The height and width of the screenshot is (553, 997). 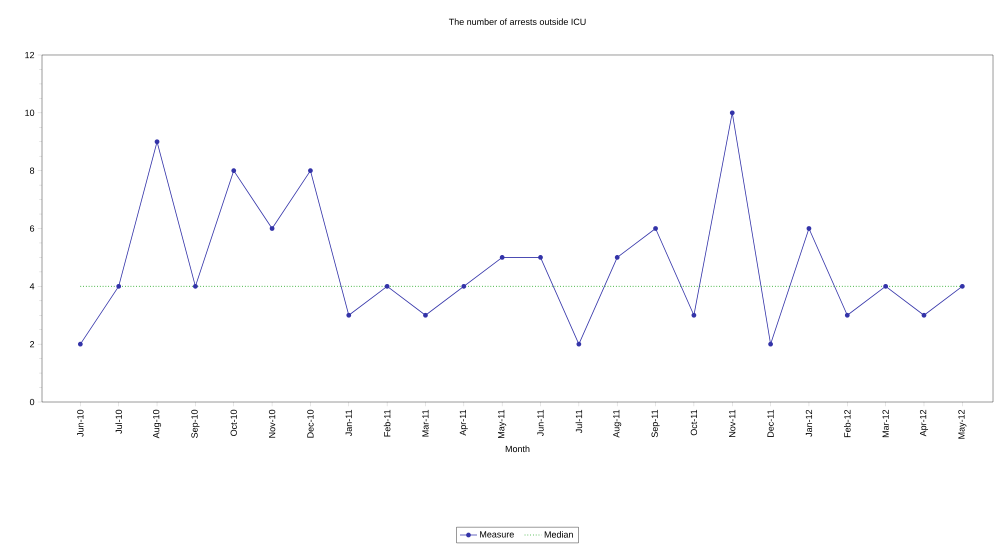 I want to click on x-tick-label: Jan-12, so click(x=809, y=423).